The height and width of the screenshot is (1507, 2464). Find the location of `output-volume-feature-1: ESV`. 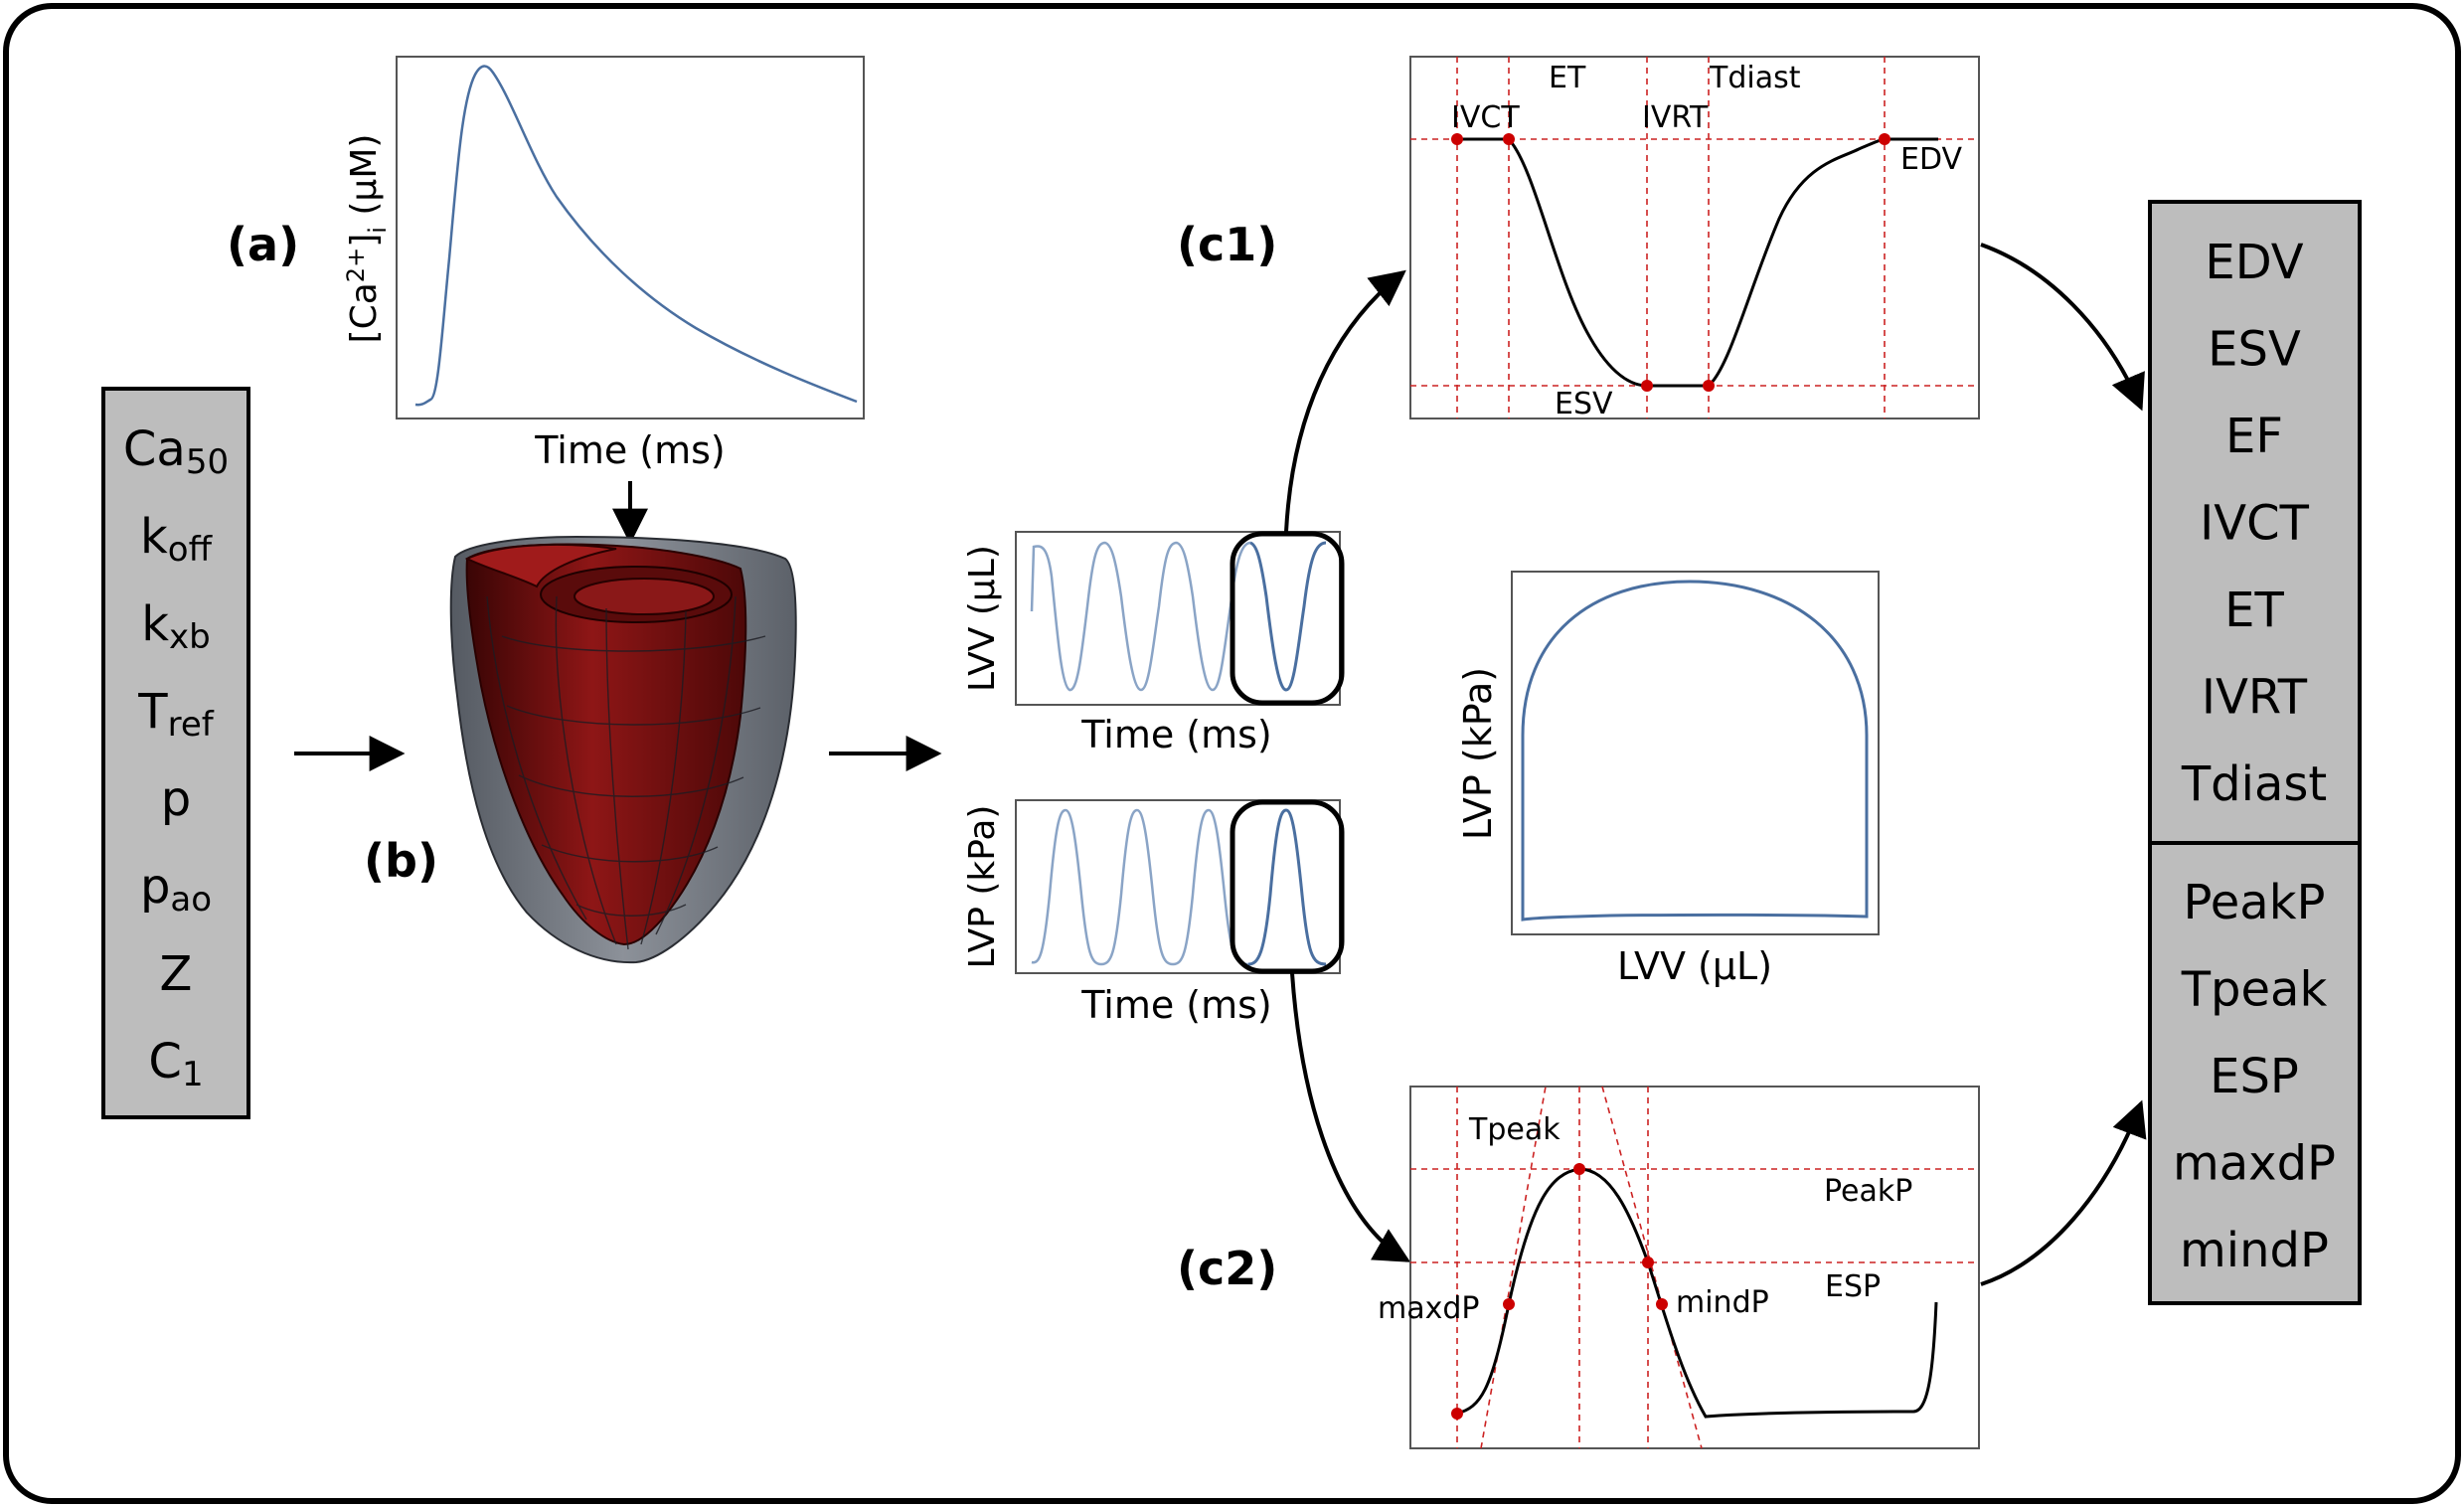

output-volume-feature-1: ESV is located at coordinates (2255, 350).